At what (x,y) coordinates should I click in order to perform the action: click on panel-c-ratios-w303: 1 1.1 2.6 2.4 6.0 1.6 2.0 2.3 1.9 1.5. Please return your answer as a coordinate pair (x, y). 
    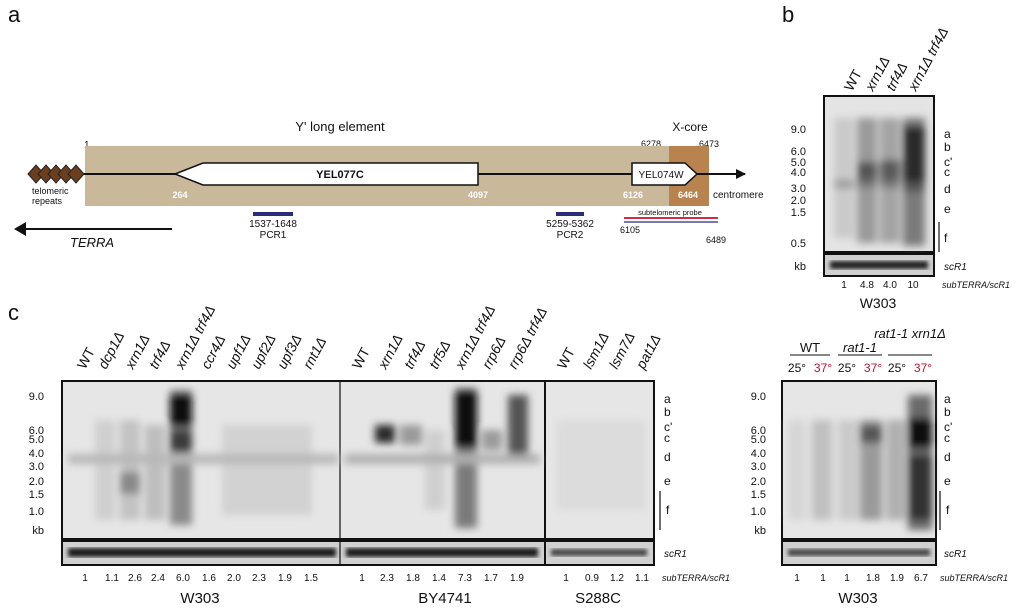
    Looking at the image, I should click on (200, 578).